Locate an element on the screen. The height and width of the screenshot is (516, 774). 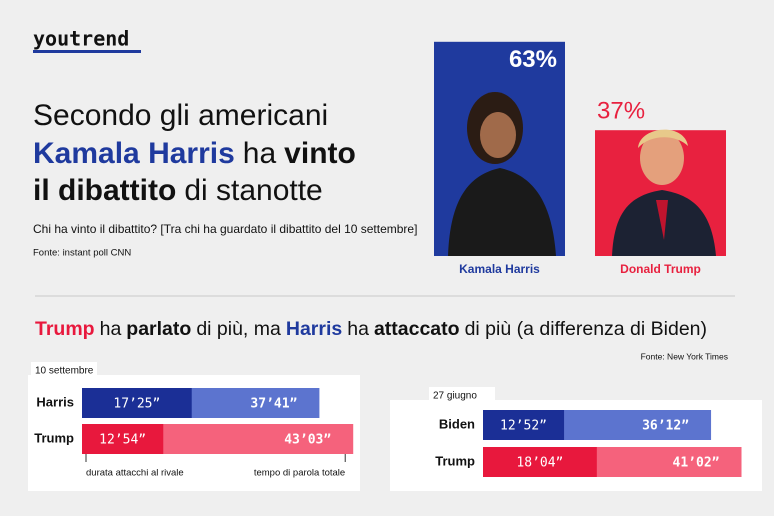
heading-part: Harris is located at coordinates (314, 329).